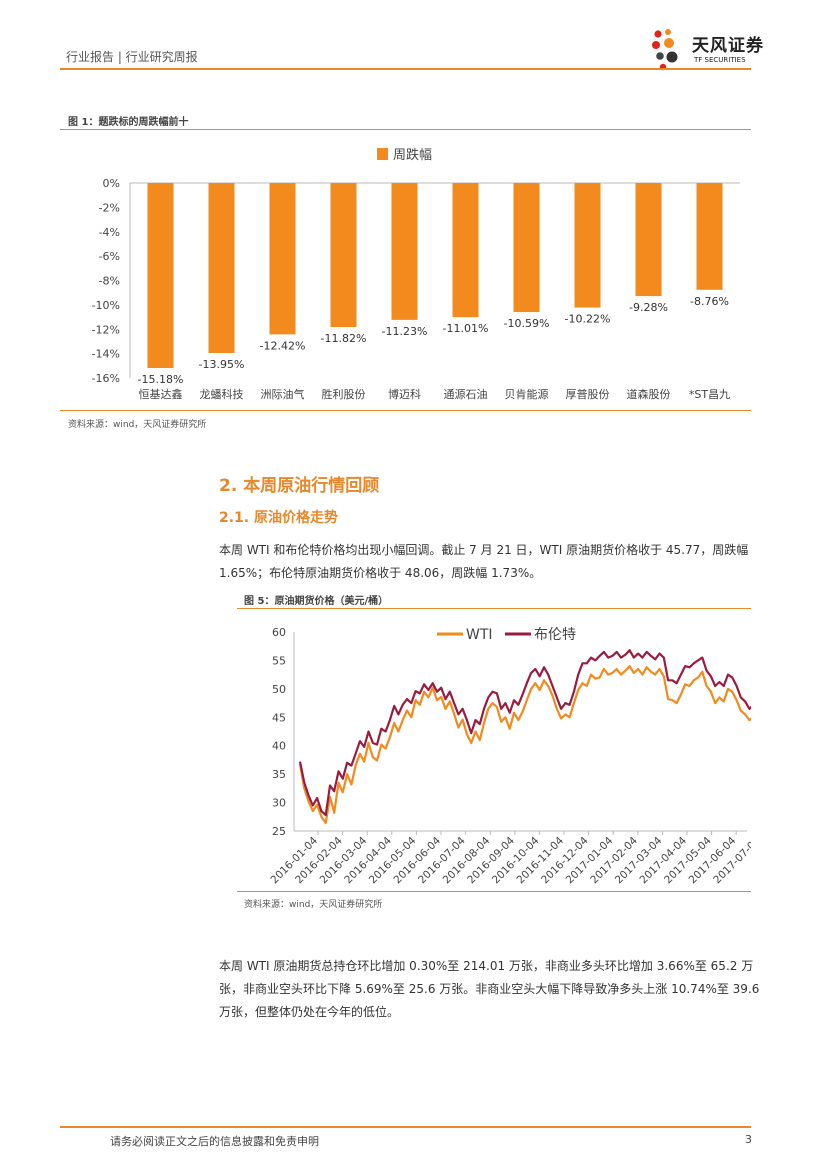  Describe the element at coordinates (279, 746) in the screenshot. I see `y-tick-label: 40` at that location.